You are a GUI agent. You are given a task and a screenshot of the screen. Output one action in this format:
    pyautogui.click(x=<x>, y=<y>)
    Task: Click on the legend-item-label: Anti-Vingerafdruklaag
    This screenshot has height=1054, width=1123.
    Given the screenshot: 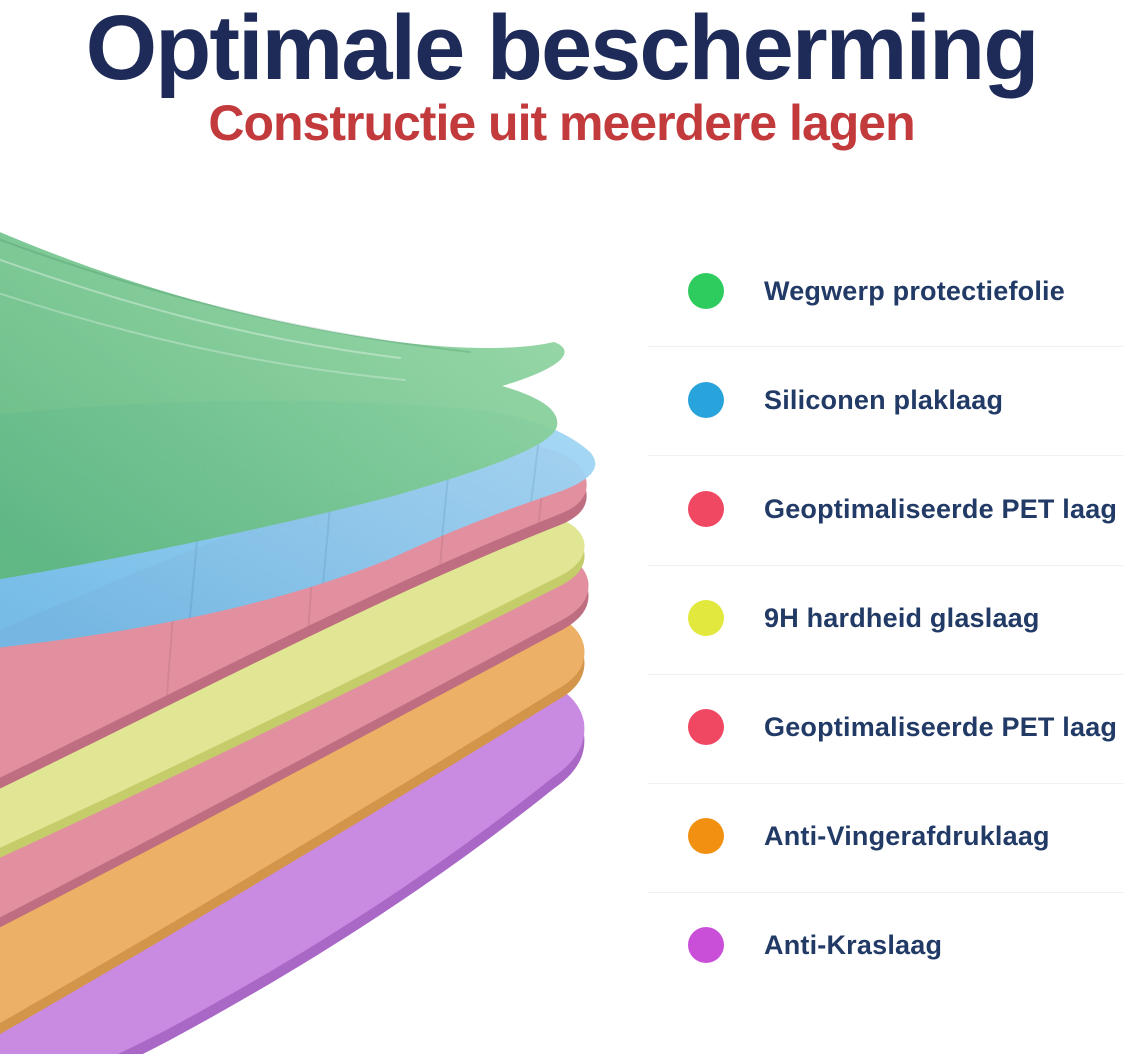 What is the action you would take?
    pyautogui.click(x=907, y=835)
    